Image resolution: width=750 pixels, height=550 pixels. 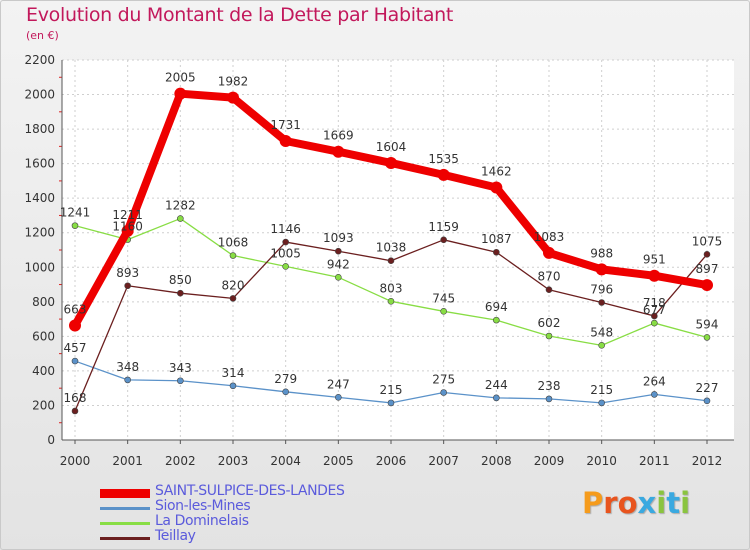 I want to click on data-label: 803, so click(x=391, y=288).